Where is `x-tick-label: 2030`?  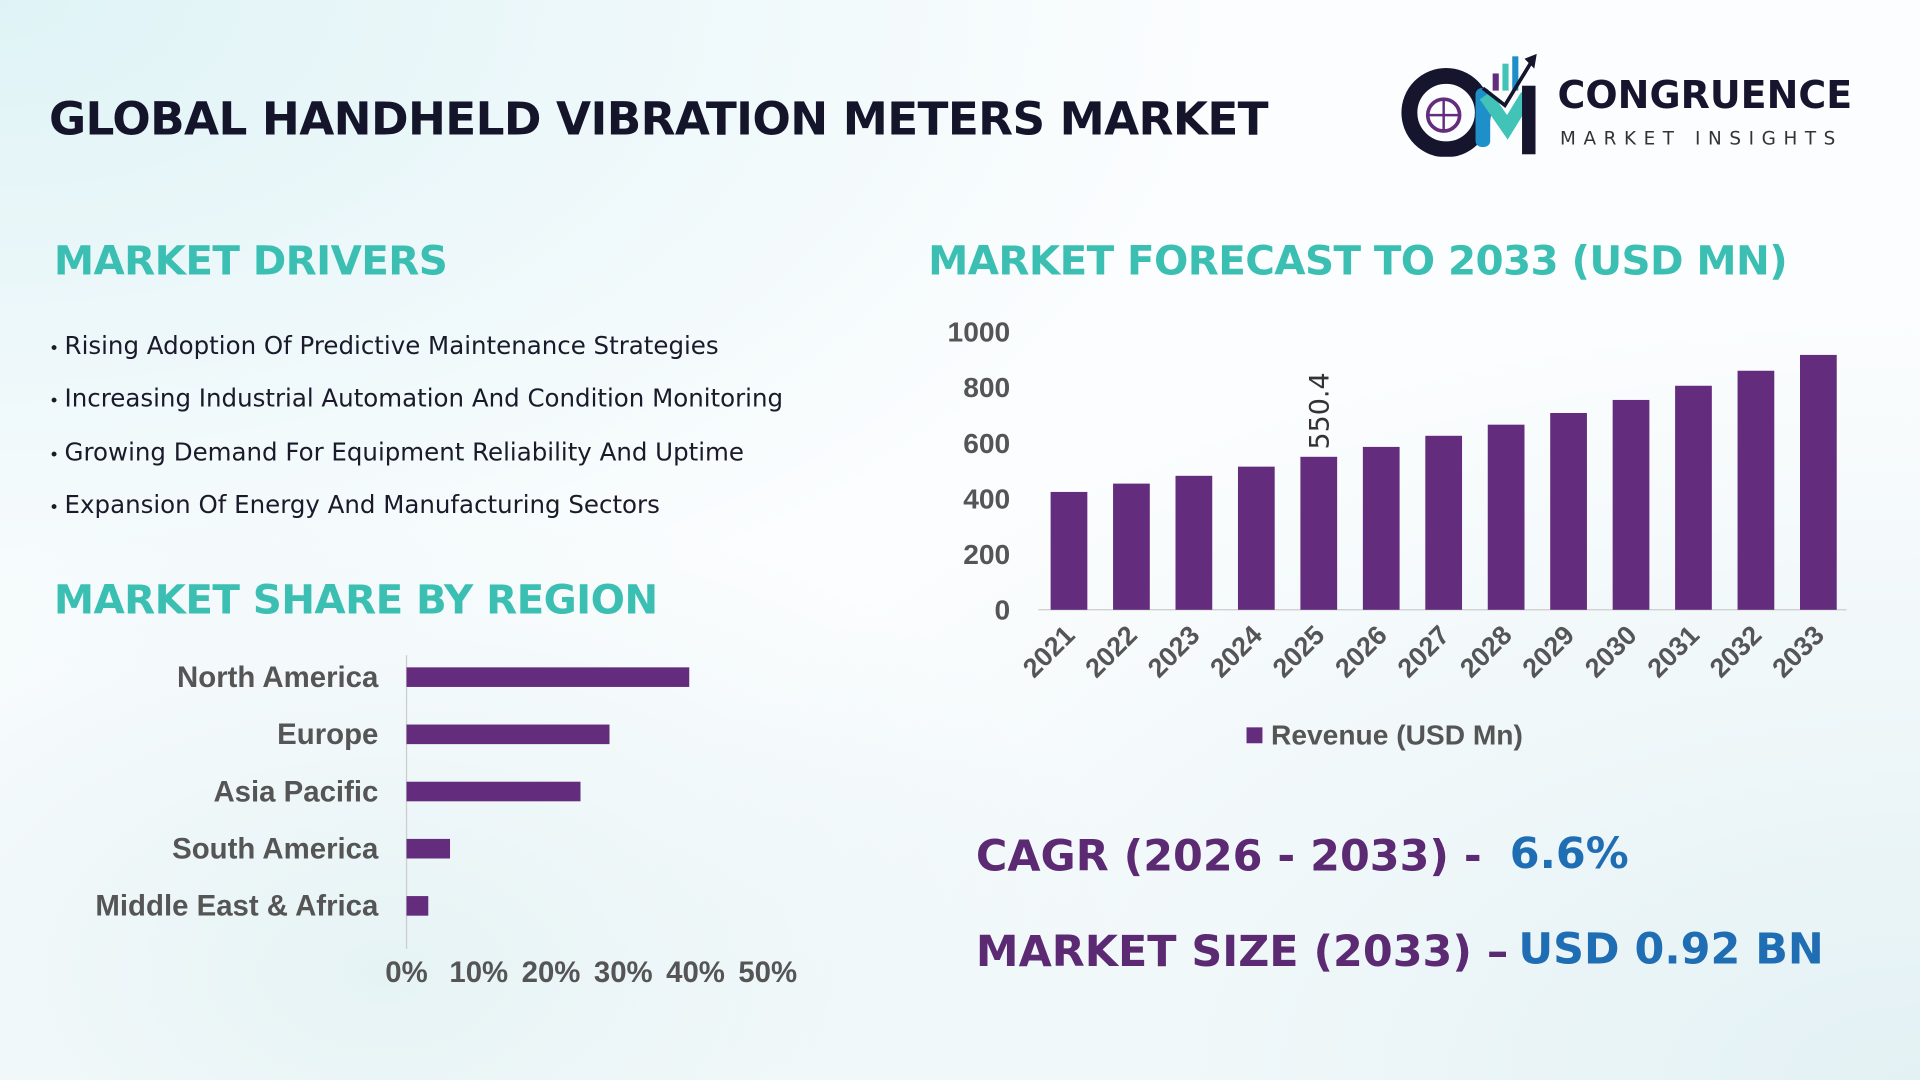 x-tick-label: 2030 is located at coordinates (1611, 652).